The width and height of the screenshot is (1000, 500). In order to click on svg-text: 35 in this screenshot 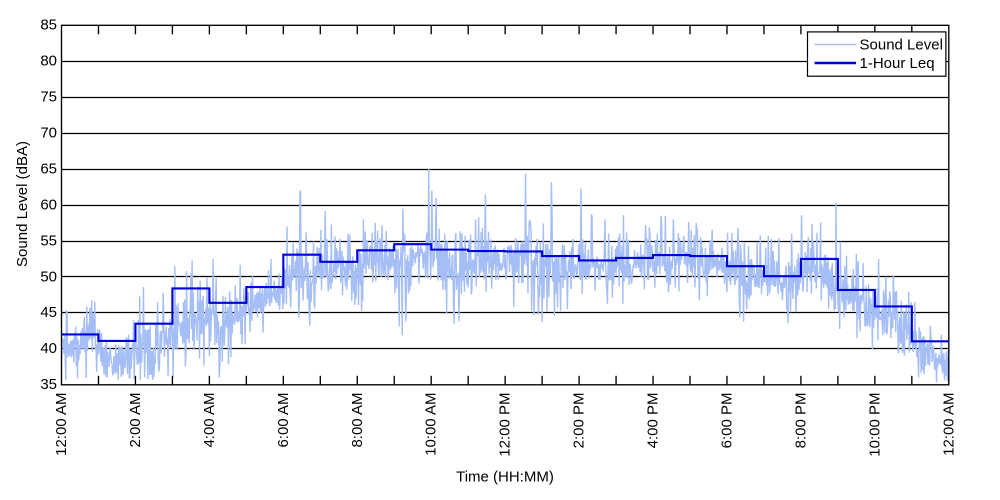, I will do `click(48, 384)`.